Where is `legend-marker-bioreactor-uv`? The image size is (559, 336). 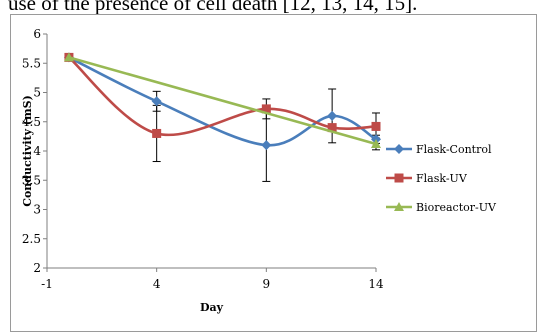
legend-marker-bioreactor-uv is located at coordinates (399, 206).